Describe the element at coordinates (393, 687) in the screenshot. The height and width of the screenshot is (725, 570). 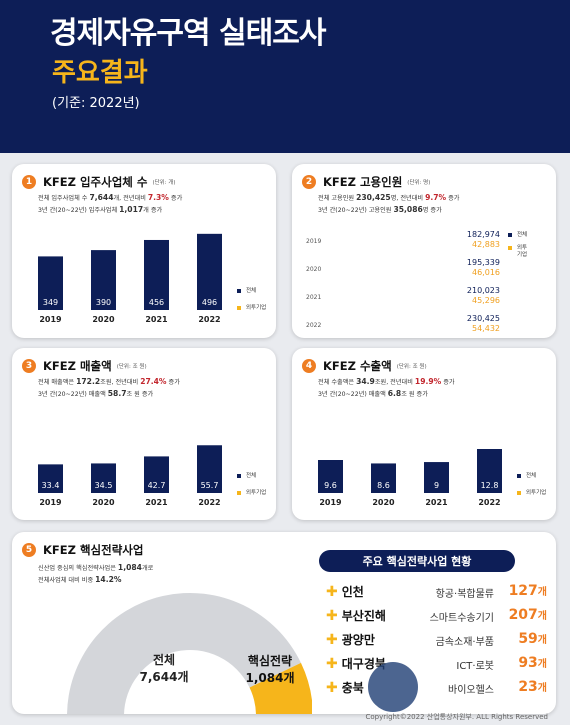
I see `watermark-logo` at that location.